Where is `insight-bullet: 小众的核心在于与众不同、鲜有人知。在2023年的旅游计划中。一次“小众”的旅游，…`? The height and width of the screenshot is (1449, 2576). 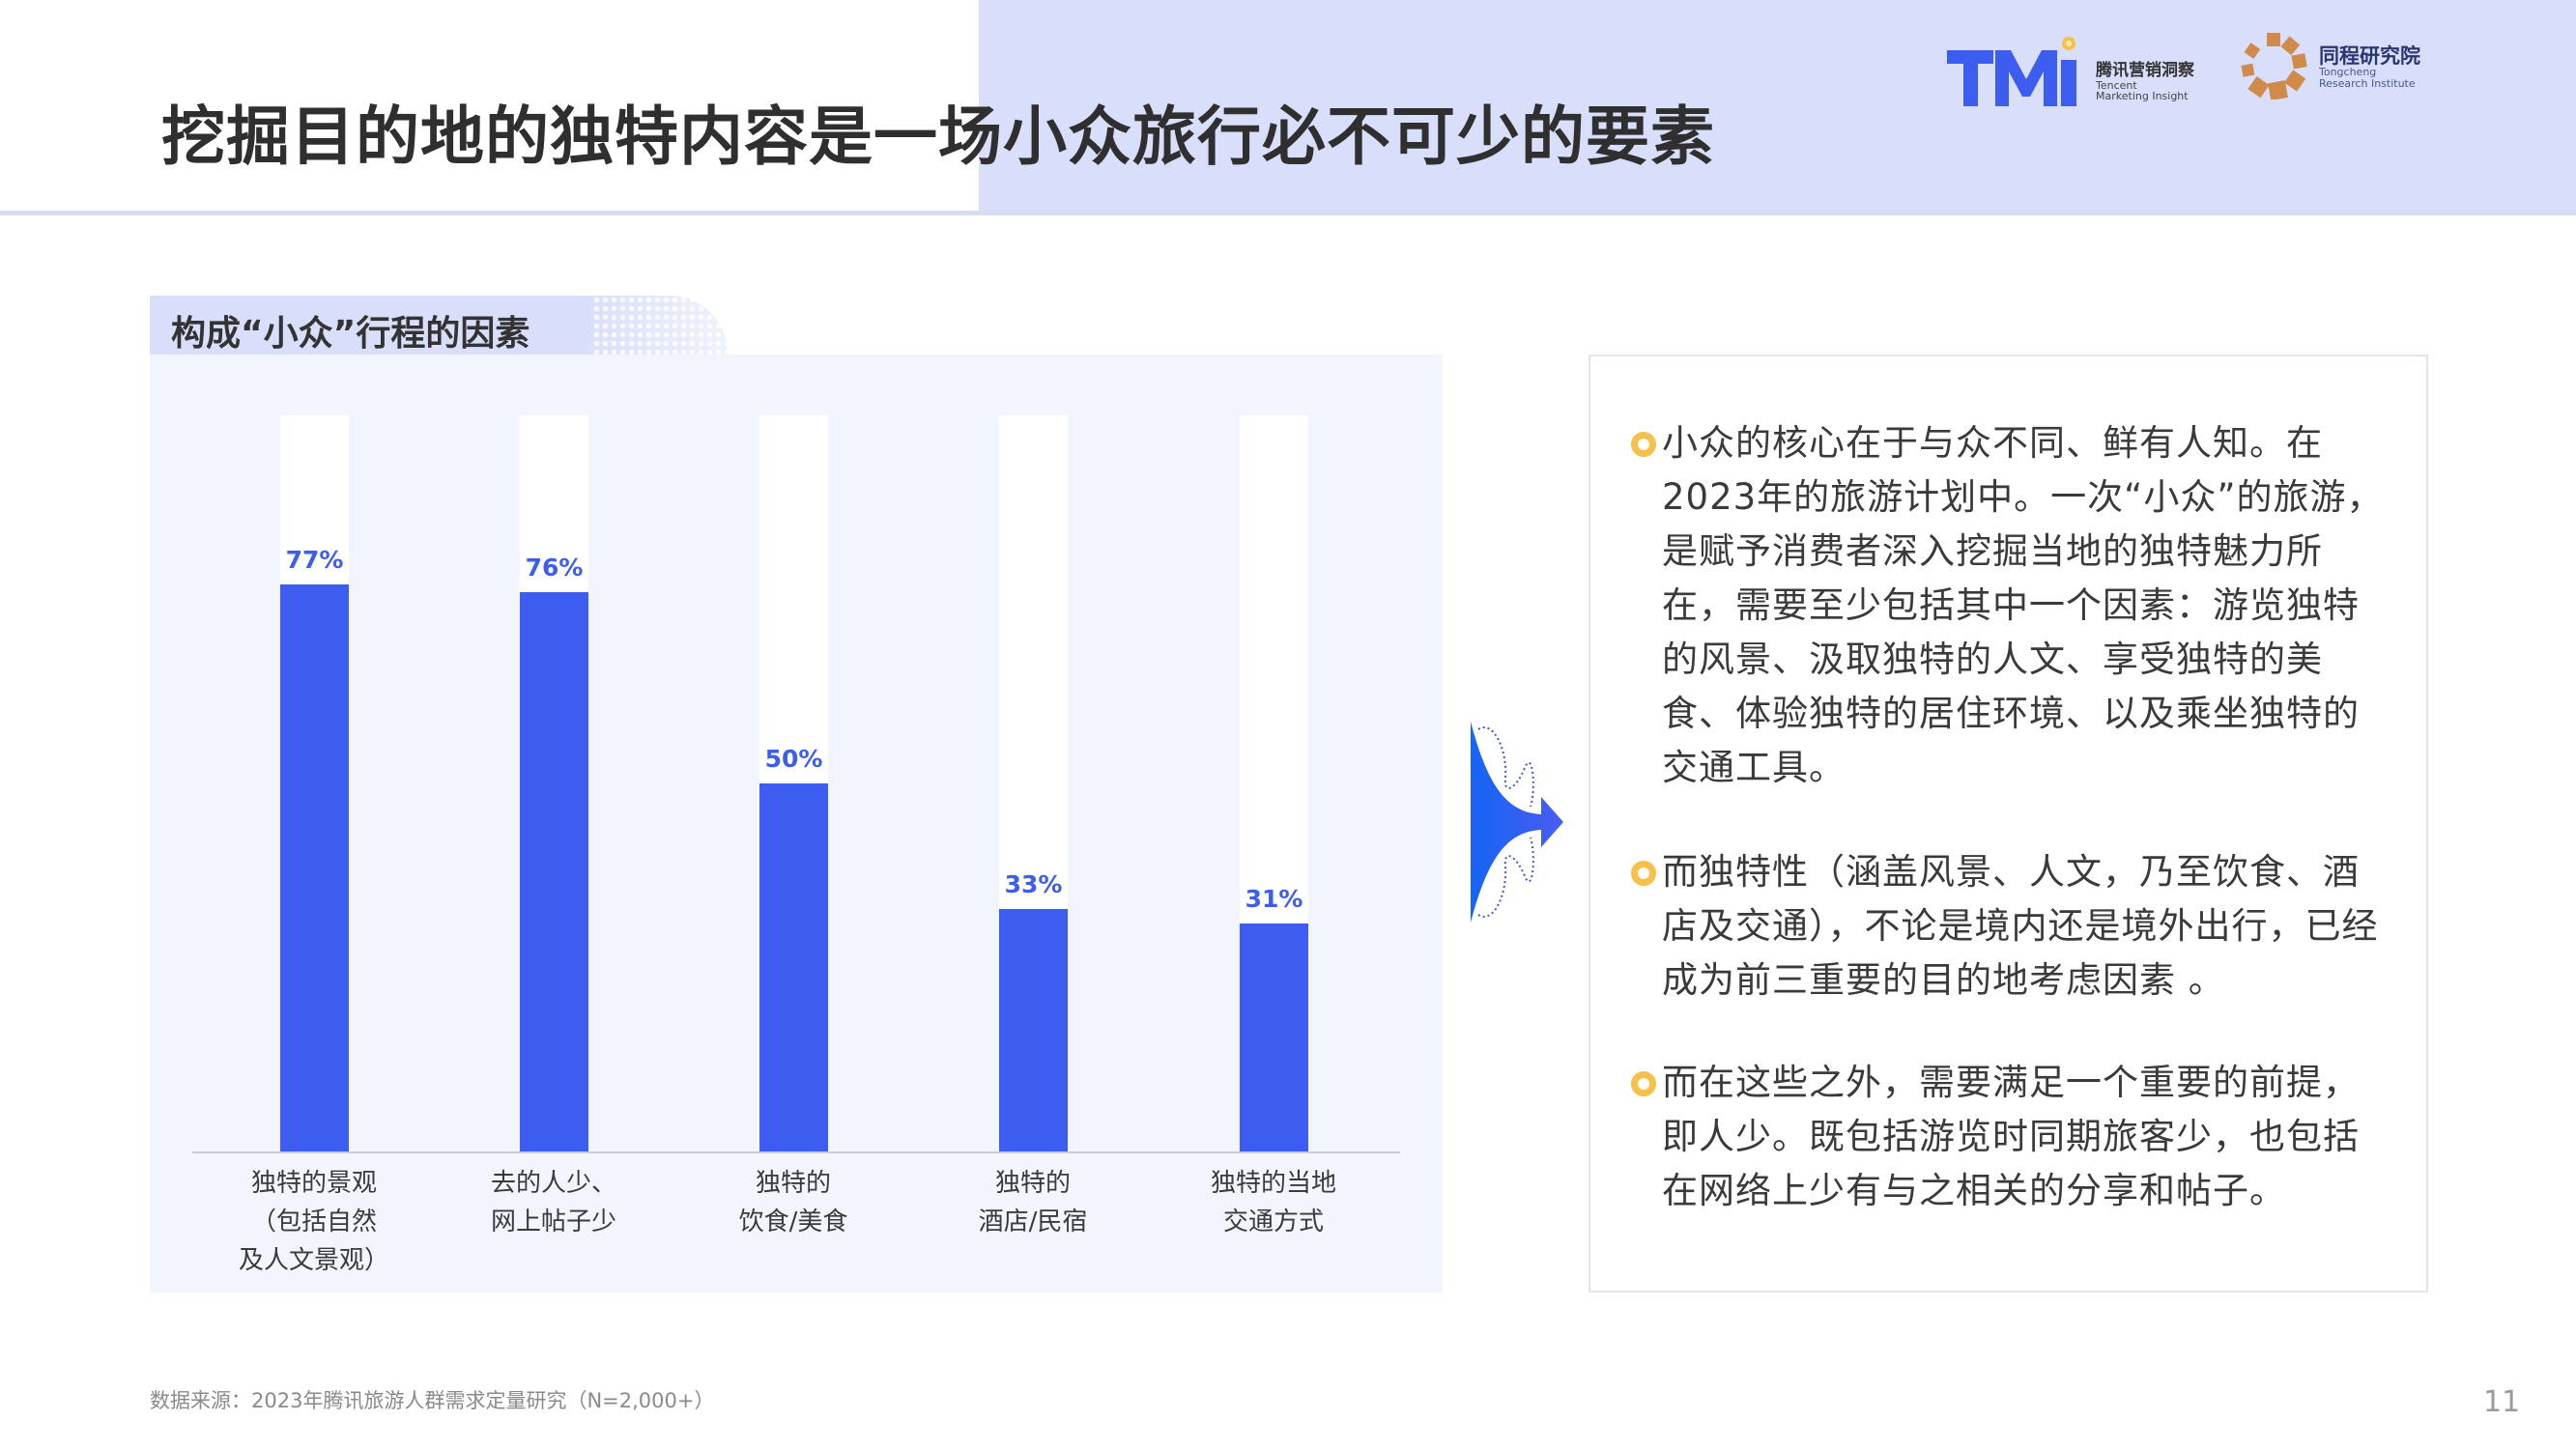 insight-bullet: 小众的核心在于与众不同、鲜有人知。在2023年的旅游计划中。一次“小众”的旅游，… is located at coordinates (2012, 605).